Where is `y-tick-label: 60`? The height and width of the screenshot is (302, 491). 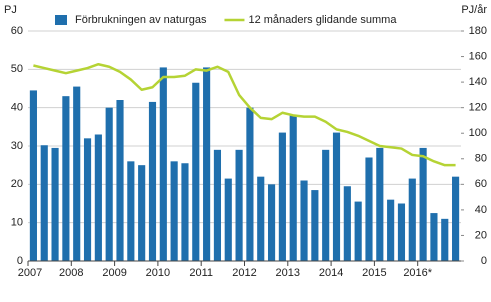 y-tick-label: 60 is located at coordinates (17, 31).